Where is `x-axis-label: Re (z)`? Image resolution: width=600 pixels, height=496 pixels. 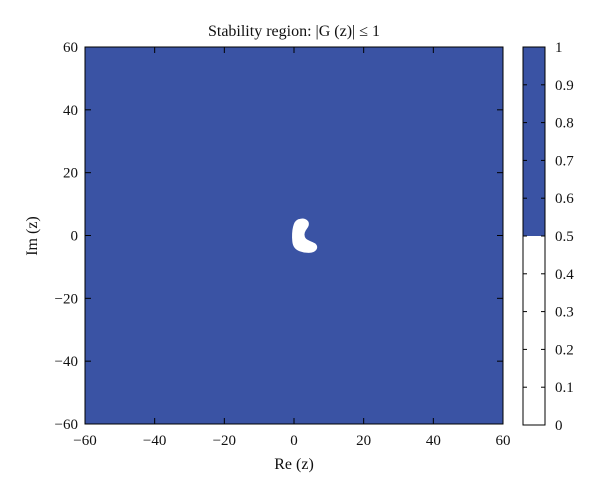 x-axis-label: Re (z) is located at coordinates (294, 464).